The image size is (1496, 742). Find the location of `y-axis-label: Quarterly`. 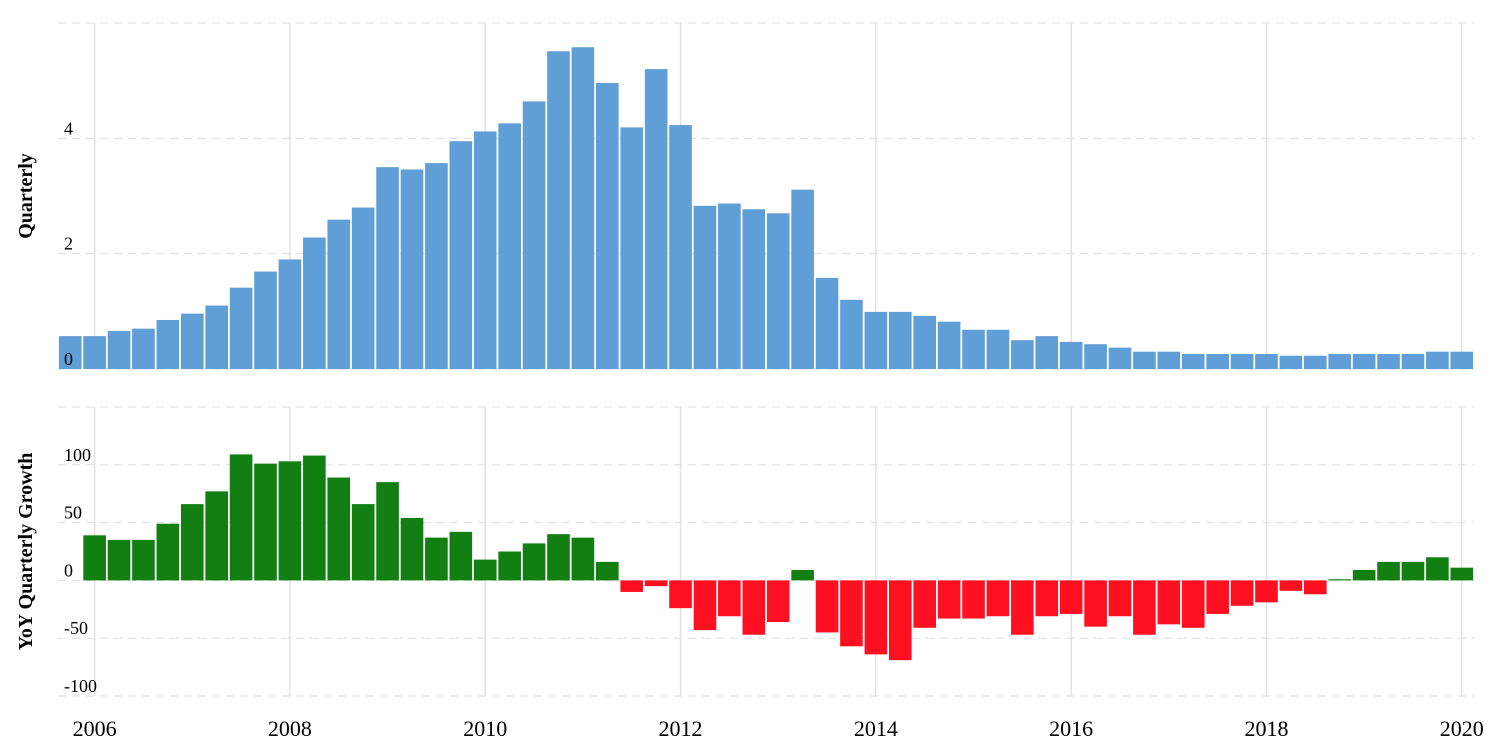

y-axis-label: Quarterly is located at coordinates (26, 196).